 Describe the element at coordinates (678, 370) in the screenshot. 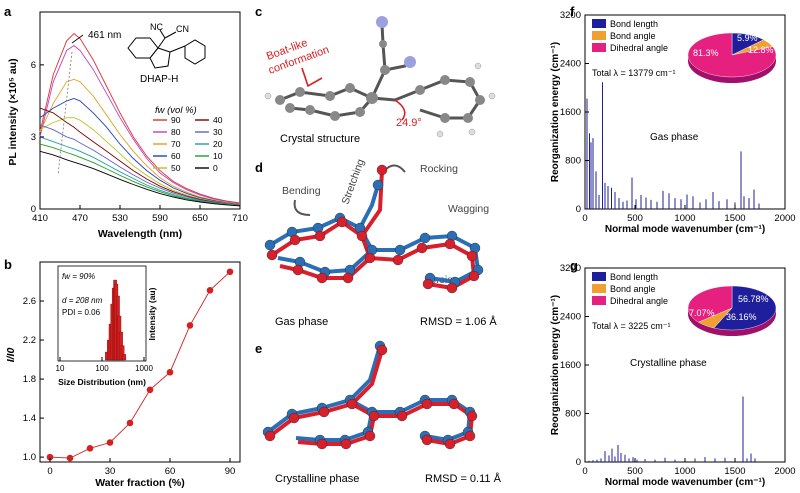

I see `ticks-g: 0 500 1000 1500 2000 0 800 1600 2400 3200` at that location.